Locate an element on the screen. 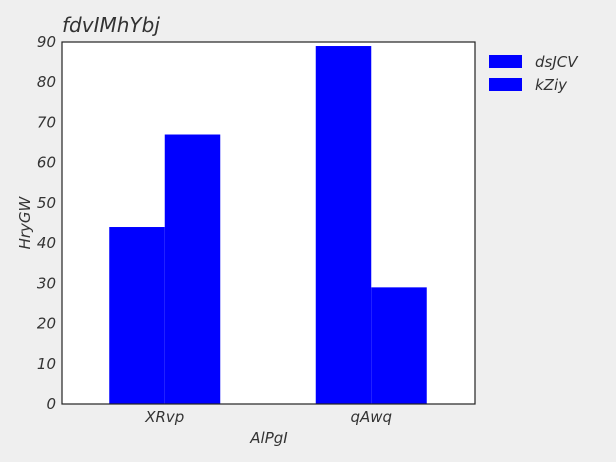  y-tick-label: 40 is located at coordinates (46, 243).